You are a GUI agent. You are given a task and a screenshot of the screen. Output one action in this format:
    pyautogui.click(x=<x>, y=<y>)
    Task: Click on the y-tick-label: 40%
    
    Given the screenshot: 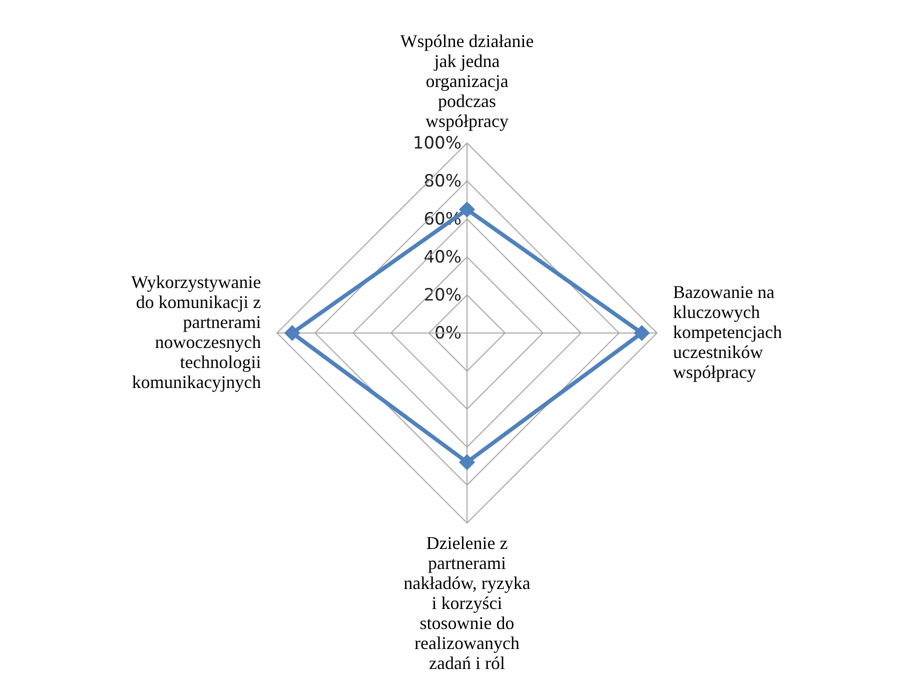 What is the action you would take?
    pyautogui.click(x=443, y=258)
    